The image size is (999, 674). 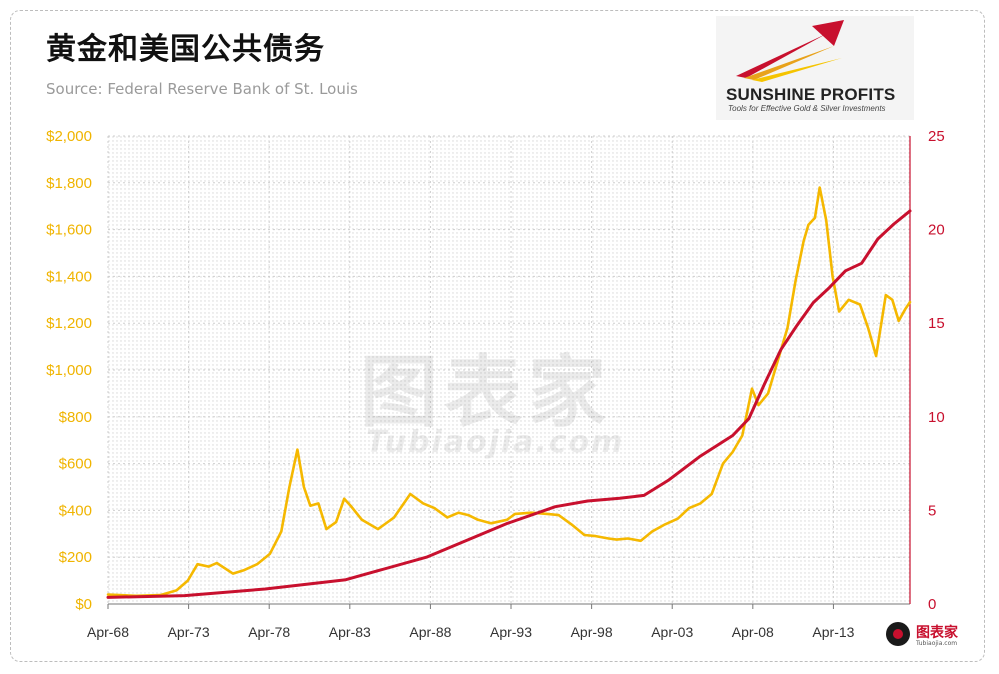 What do you see at coordinates (898, 634) in the screenshot?
I see `brand-logo-icon` at bounding box center [898, 634].